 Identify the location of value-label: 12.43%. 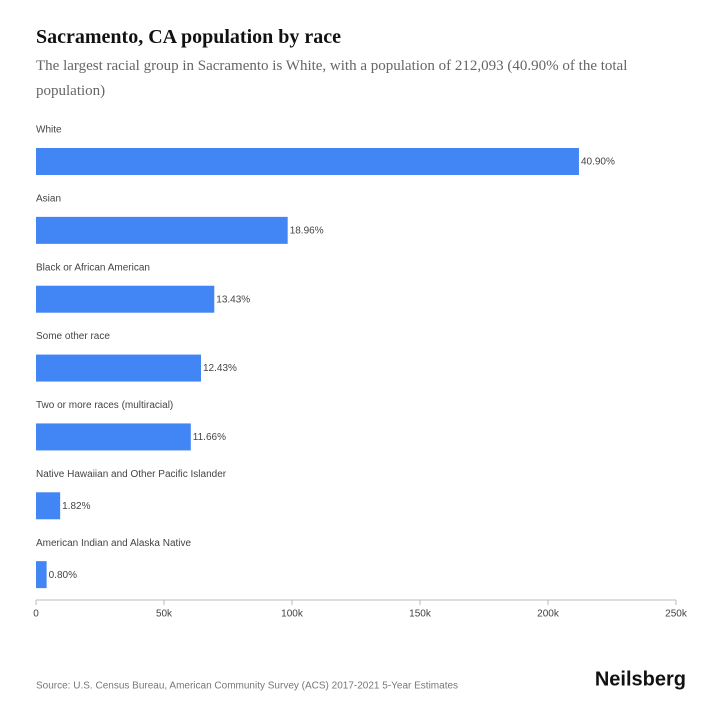
(220, 368).